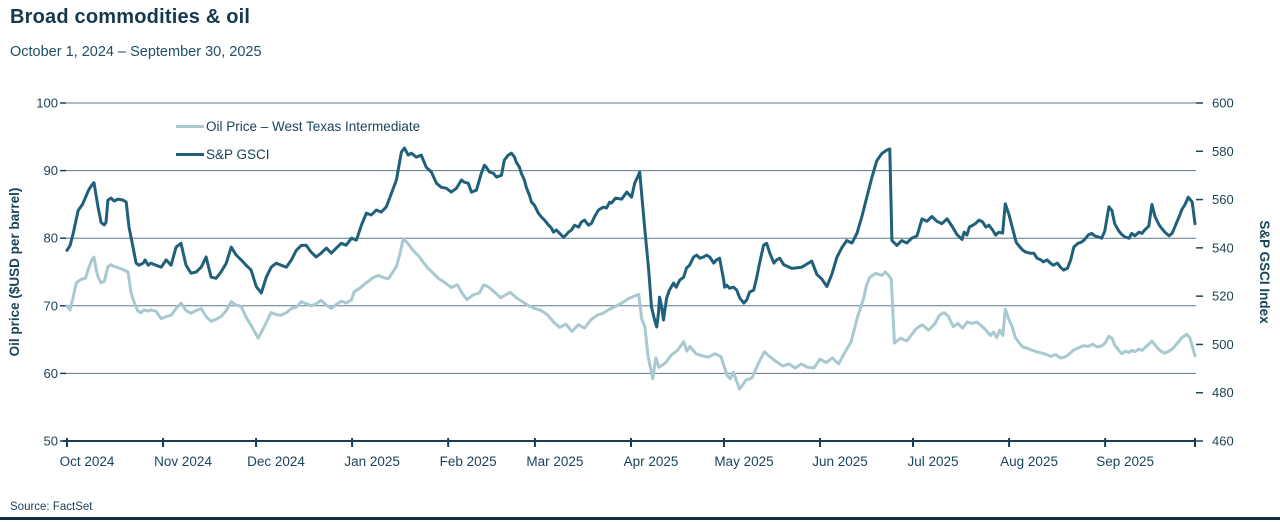 This screenshot has height=522, width=1280. I want to click on right-tick-label: 600, so click(1223, 103).